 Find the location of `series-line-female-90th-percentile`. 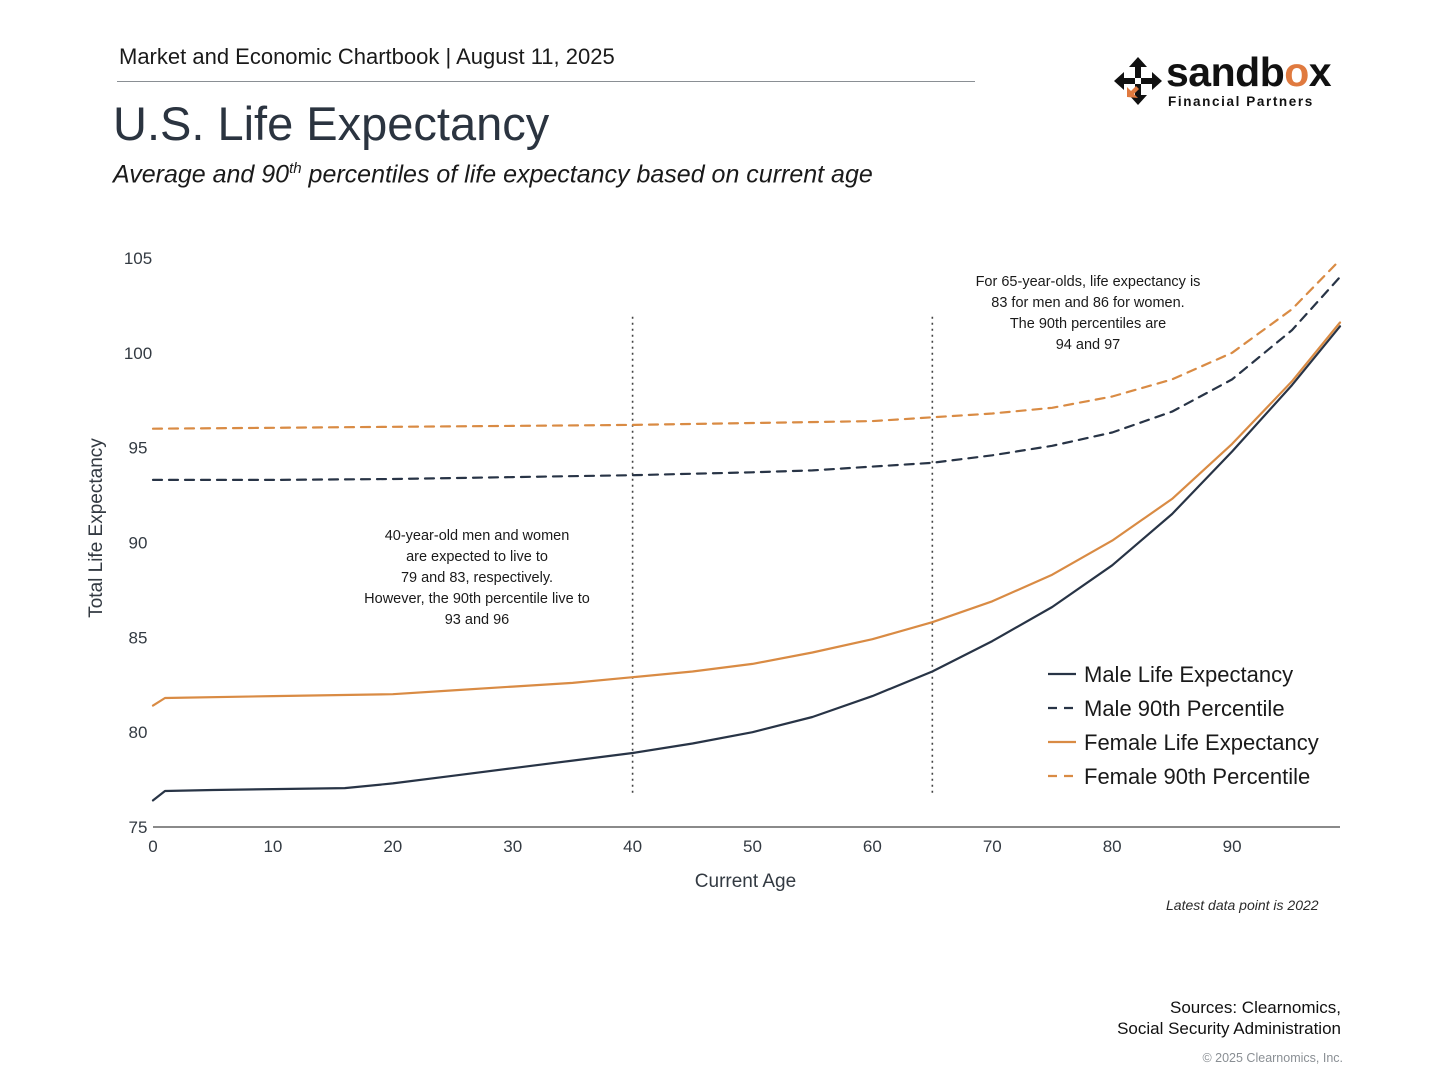

series-line-female-90th-percentile is located at coordinates (746, 344).